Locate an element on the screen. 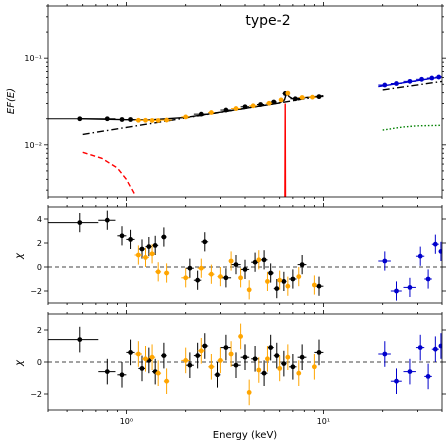 This screenshot has height=447, width=448. y-tick-label: −2 is located at coordinates (36, 291).